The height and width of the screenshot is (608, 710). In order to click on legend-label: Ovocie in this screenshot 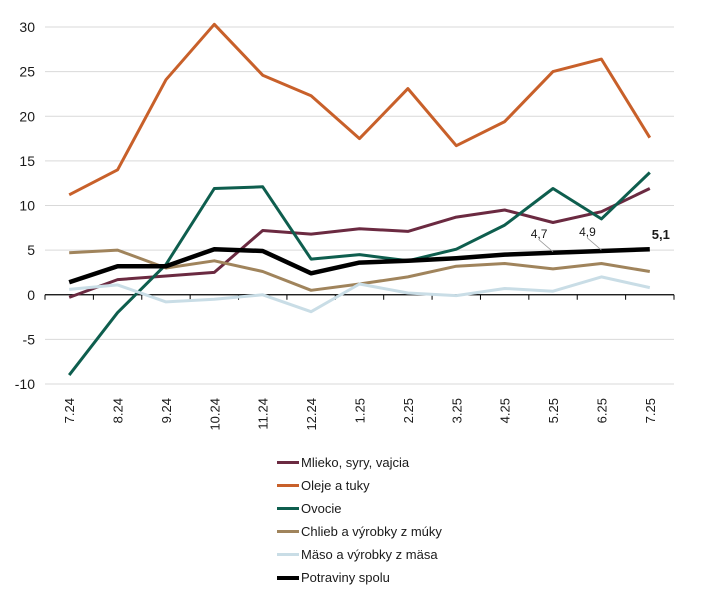, I will do `click(321, 508)`.